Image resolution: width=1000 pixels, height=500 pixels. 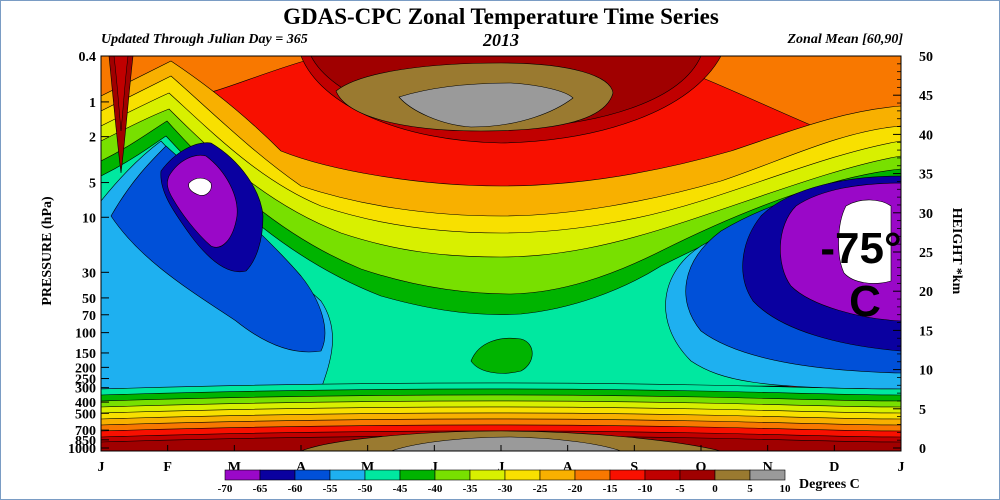 I want to click on pressure-tick-label: 30, so click(x=89, y=273).